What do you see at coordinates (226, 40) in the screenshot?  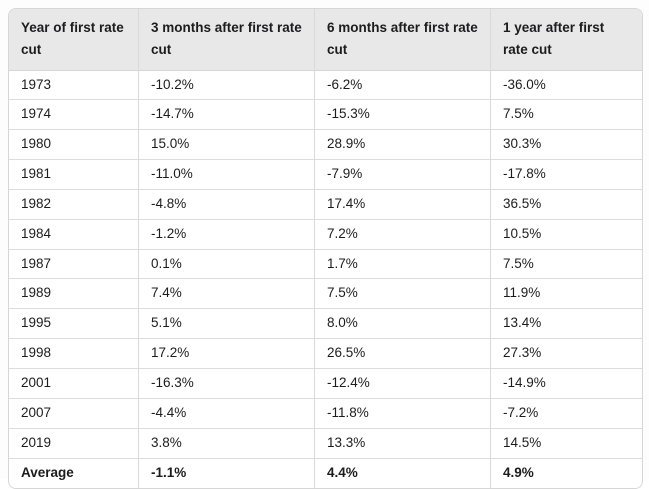 I see `col-header-3-months-after: 3 months after first rate cut` at bounding box center [226, 40].